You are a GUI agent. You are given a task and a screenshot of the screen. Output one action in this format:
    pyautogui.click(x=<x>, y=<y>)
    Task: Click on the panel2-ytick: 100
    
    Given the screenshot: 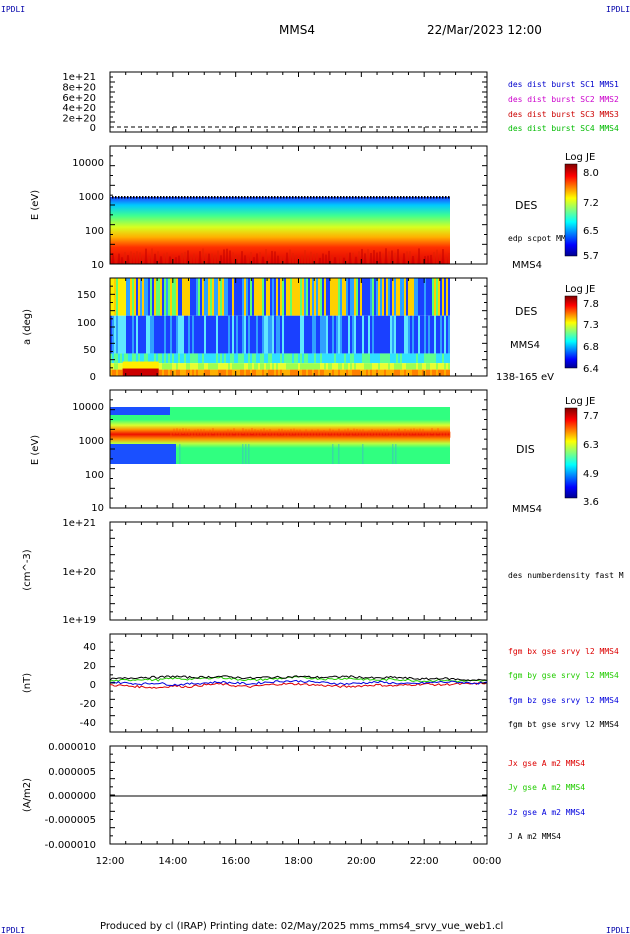 What is the action you would take?
    pyautogui.click(x=94, y=231)
    